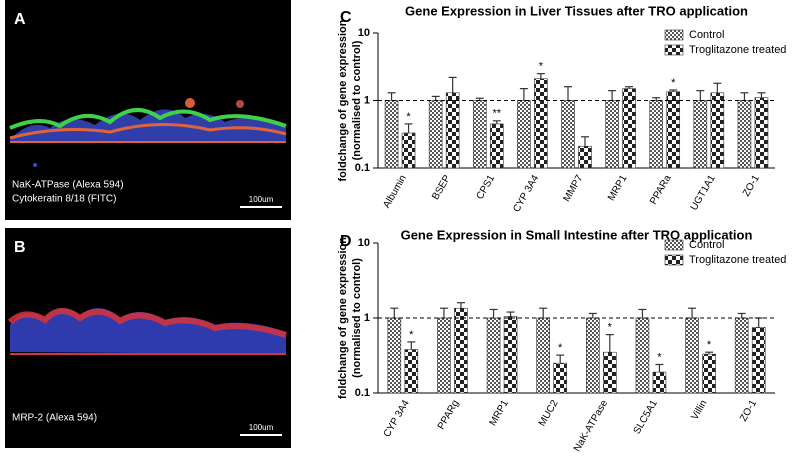  Describe the element at coordinates (54, 418) in the screenshot. I see `caption: MRP-2 (Alexa 594)` at that location.